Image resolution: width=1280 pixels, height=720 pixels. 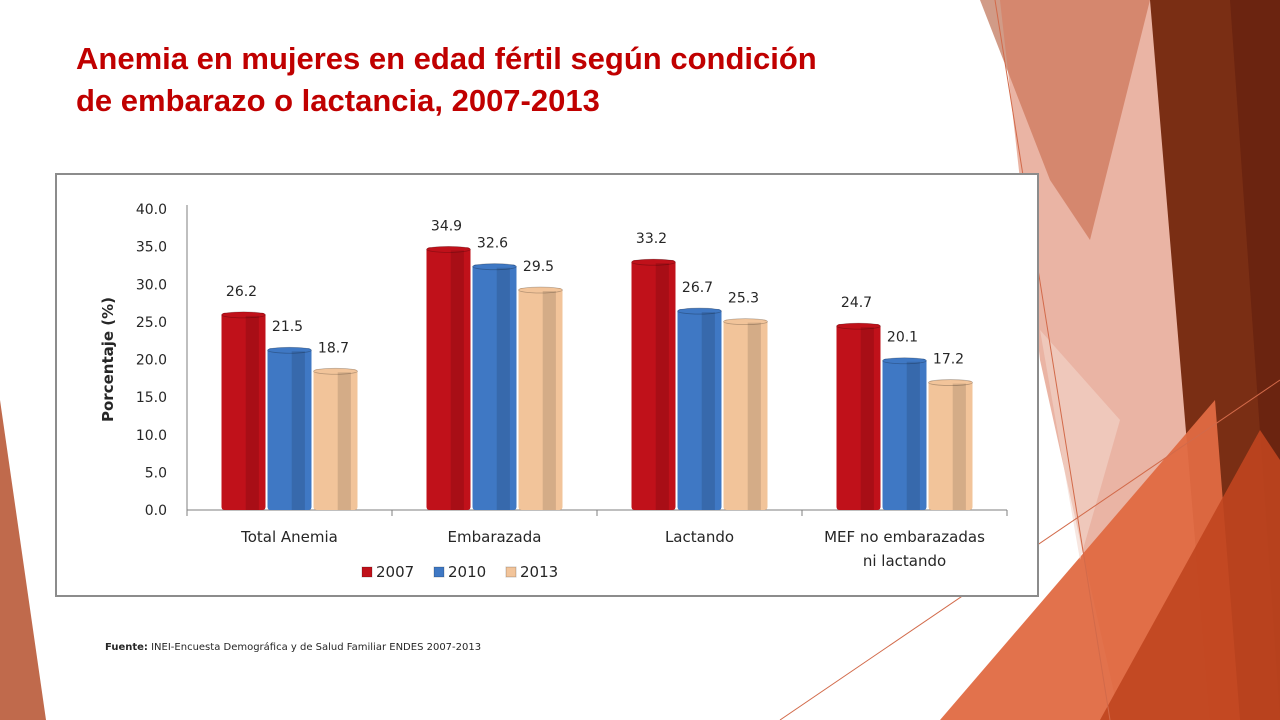 I want to click on legend-label: 2007, so click(x=395, y=572).